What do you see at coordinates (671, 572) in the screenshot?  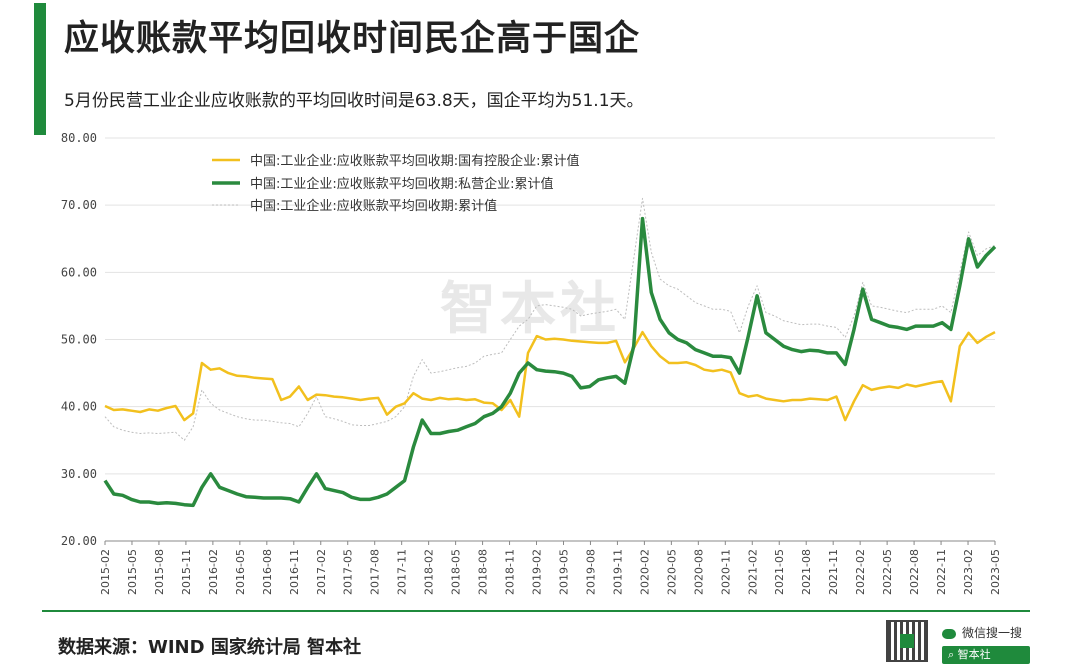 I see `x-tick-label: 2020-05` at bounding box center [671, 572].